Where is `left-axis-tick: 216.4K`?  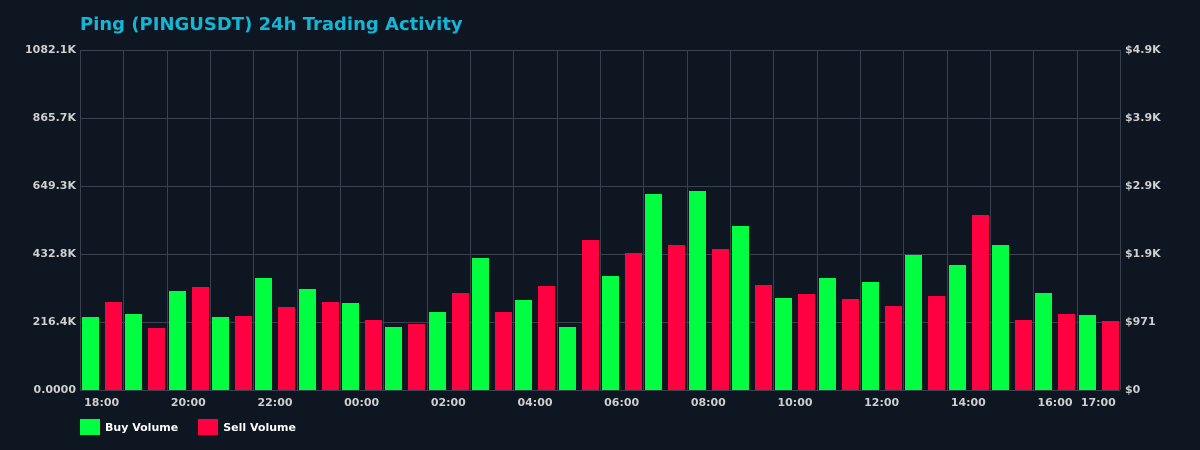 left-axis-tick: 216.4K is located at coordinates (54, 321).